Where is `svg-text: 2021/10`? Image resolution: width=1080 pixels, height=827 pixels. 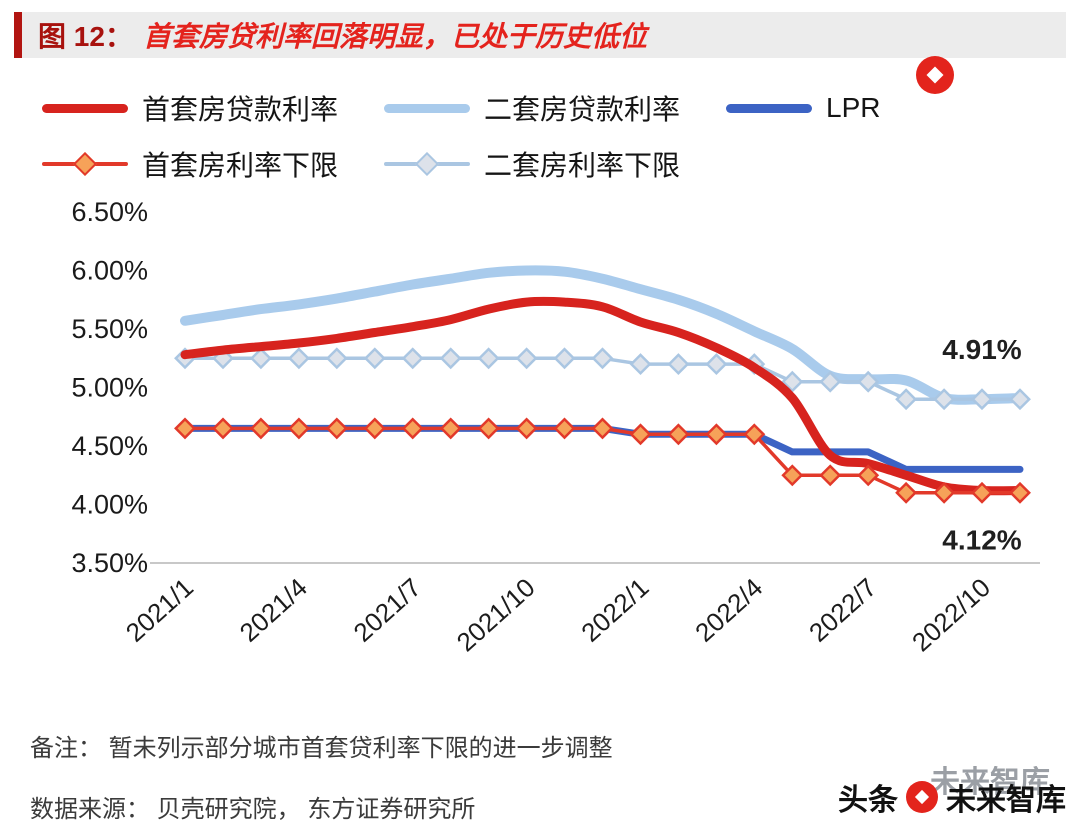 svg-text: 2021/10 is located at coordinates (496, 614).